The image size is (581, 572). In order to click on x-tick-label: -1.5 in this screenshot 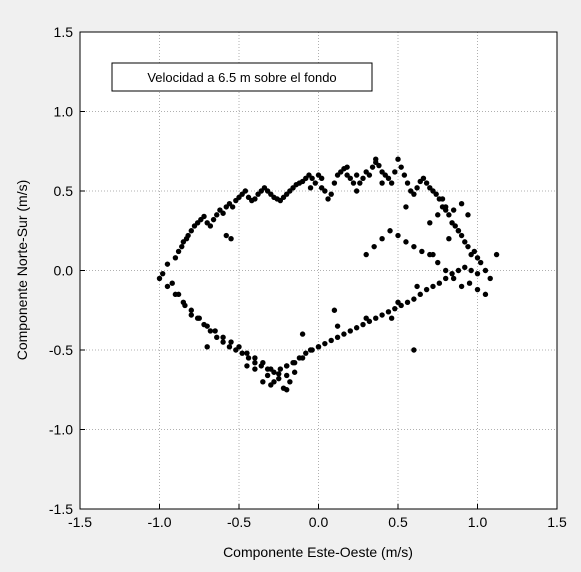, I will do `click(80, 522)`.